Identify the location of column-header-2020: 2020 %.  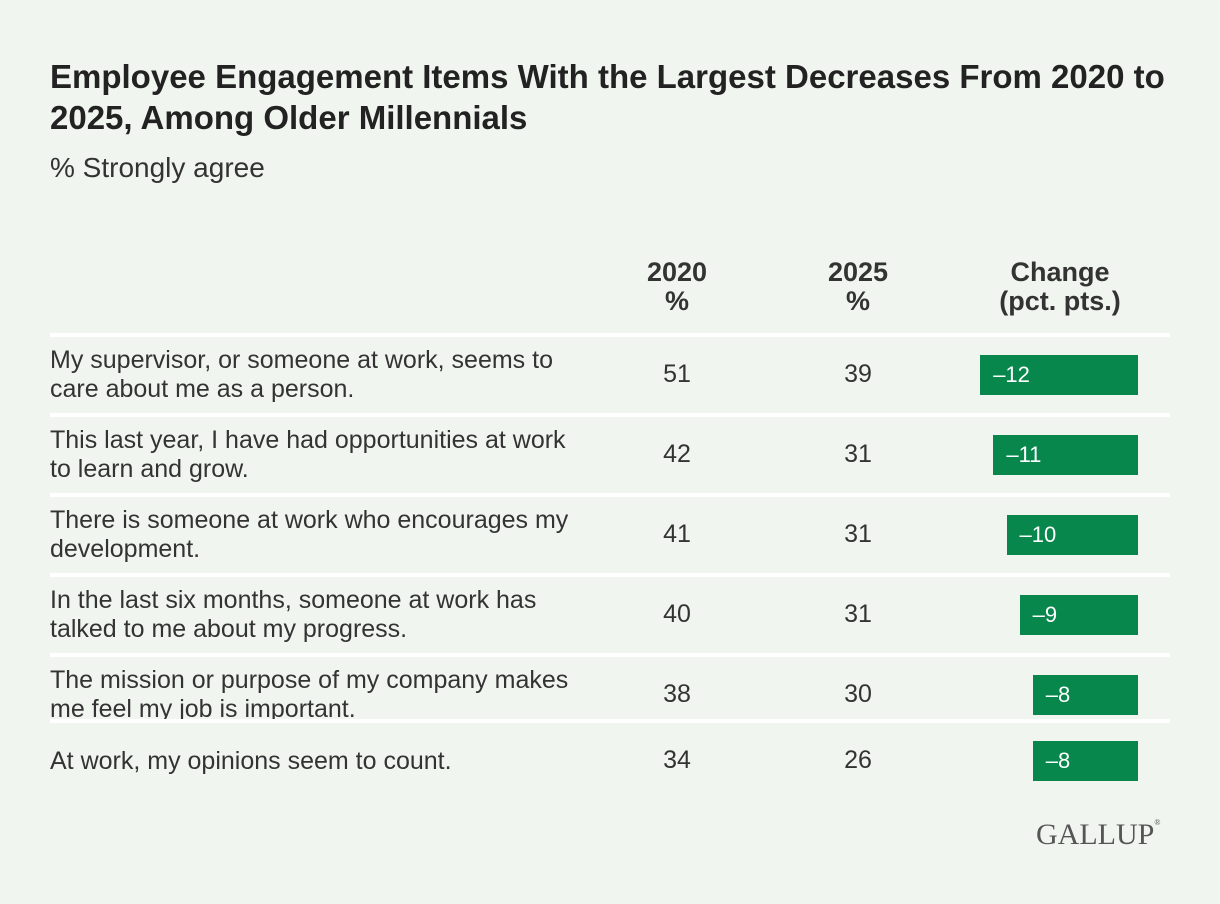
(677, 287).